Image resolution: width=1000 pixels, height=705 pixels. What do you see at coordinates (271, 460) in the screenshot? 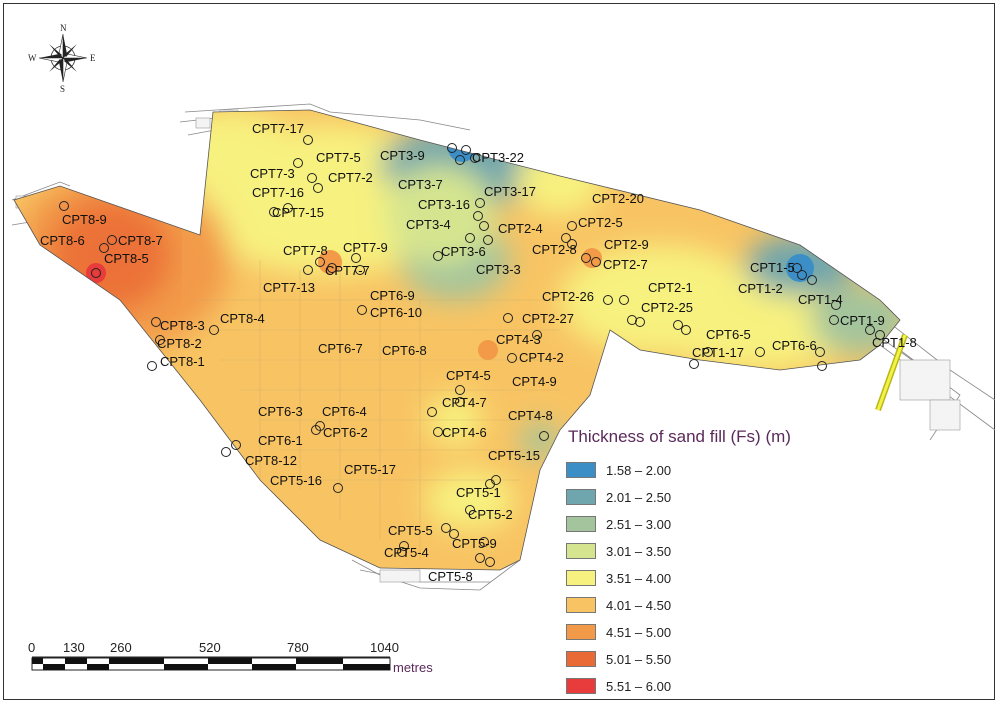
I see `cpt-label: CPT8-12` at bounding box center [271, 460].